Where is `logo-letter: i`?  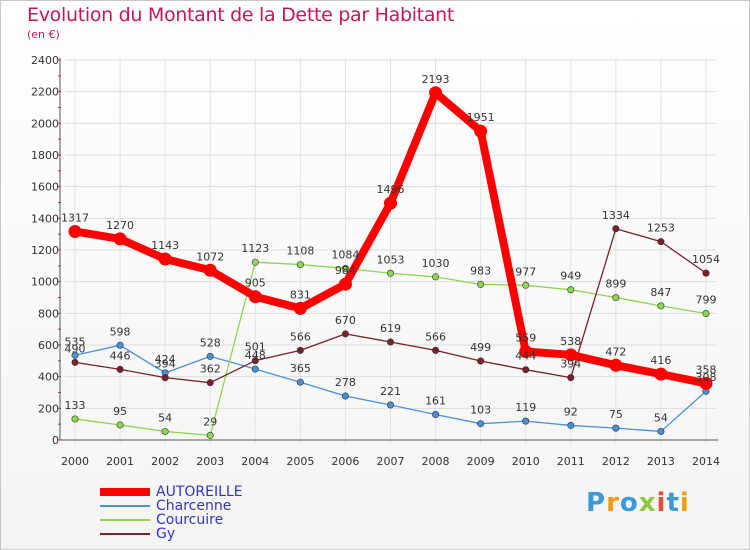
logo-letter: i is located at coordinates (661, 503).